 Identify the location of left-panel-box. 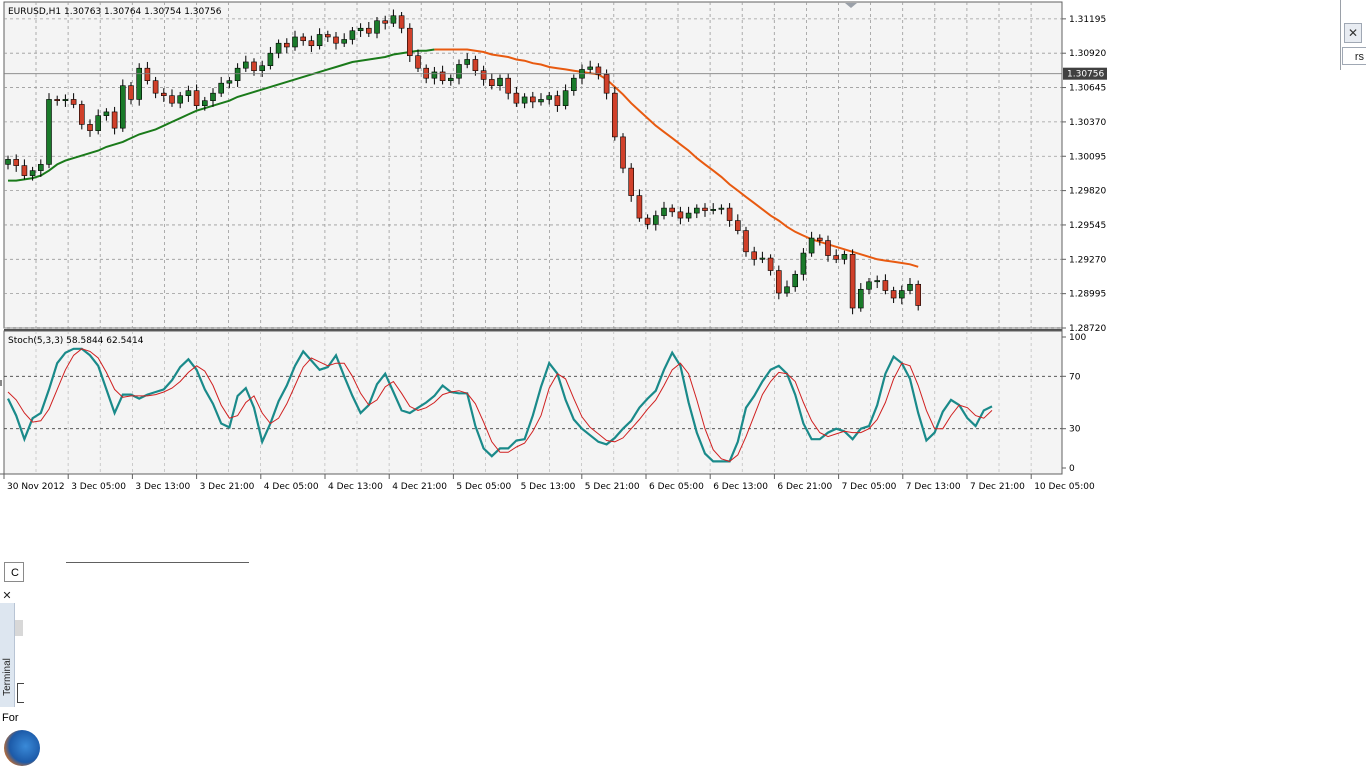
(20, 693).